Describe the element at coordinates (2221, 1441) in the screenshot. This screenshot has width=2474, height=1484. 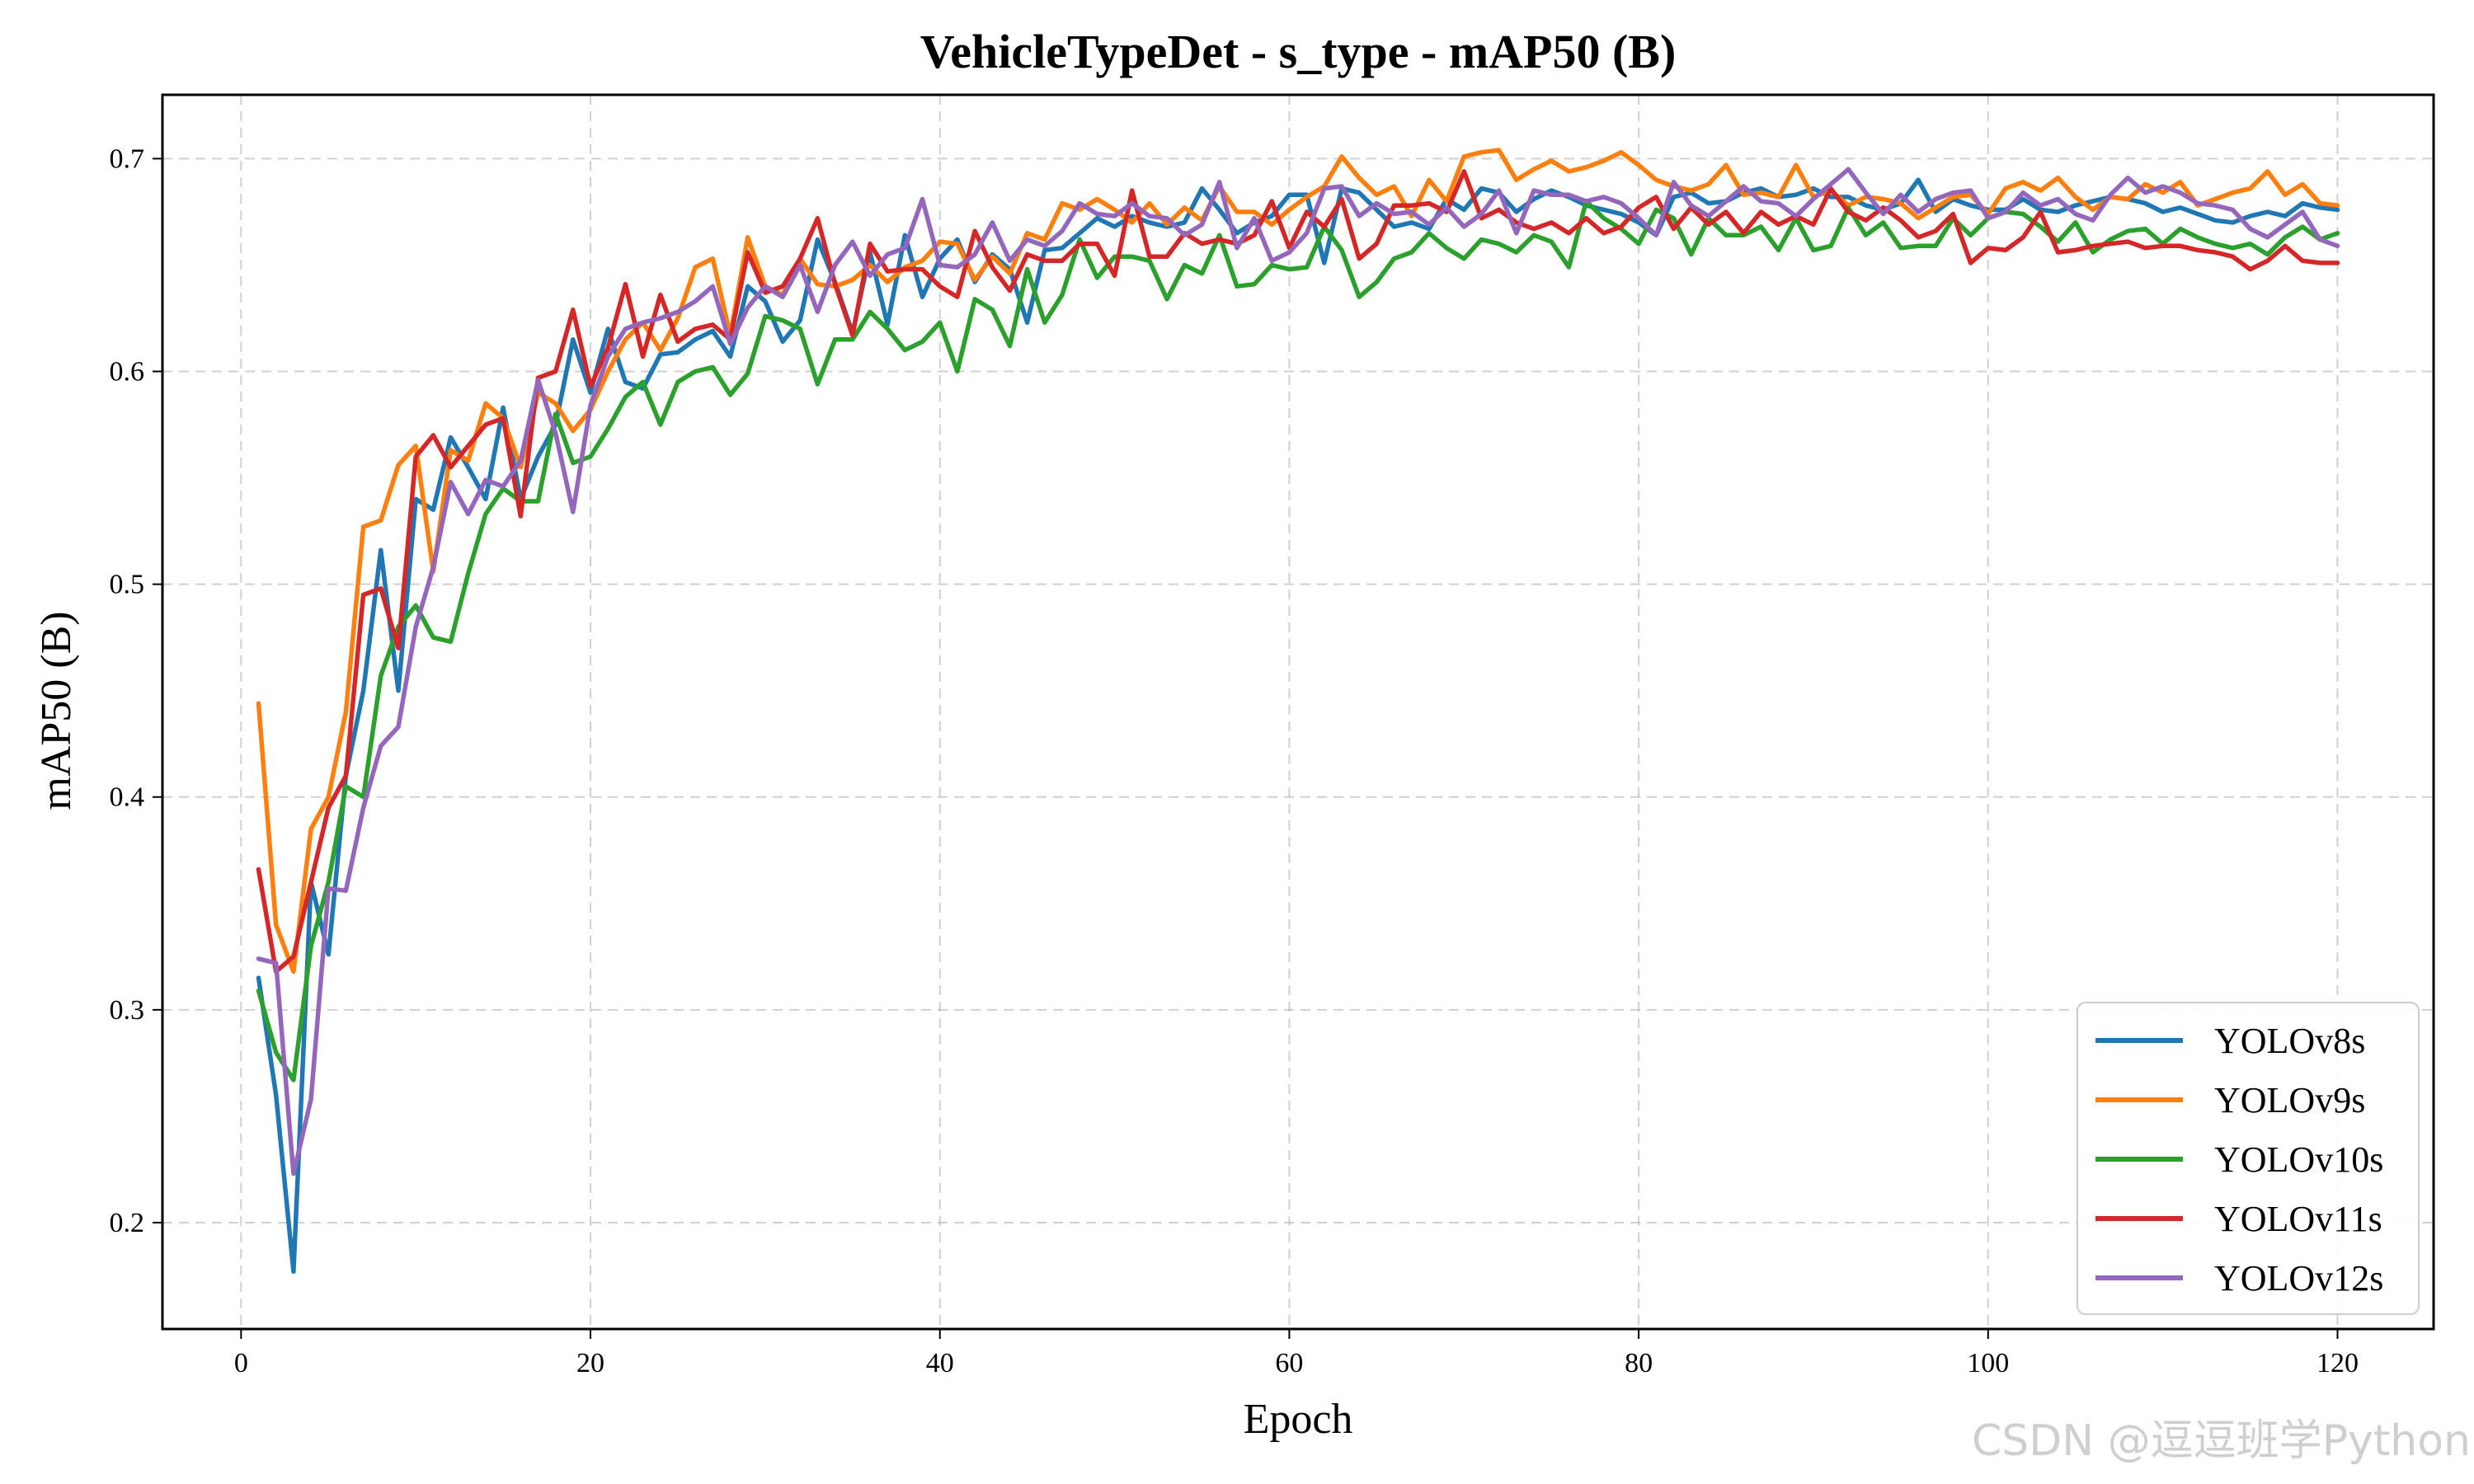
I see `watermark: CSDN @逗逗班学Python` at that location.